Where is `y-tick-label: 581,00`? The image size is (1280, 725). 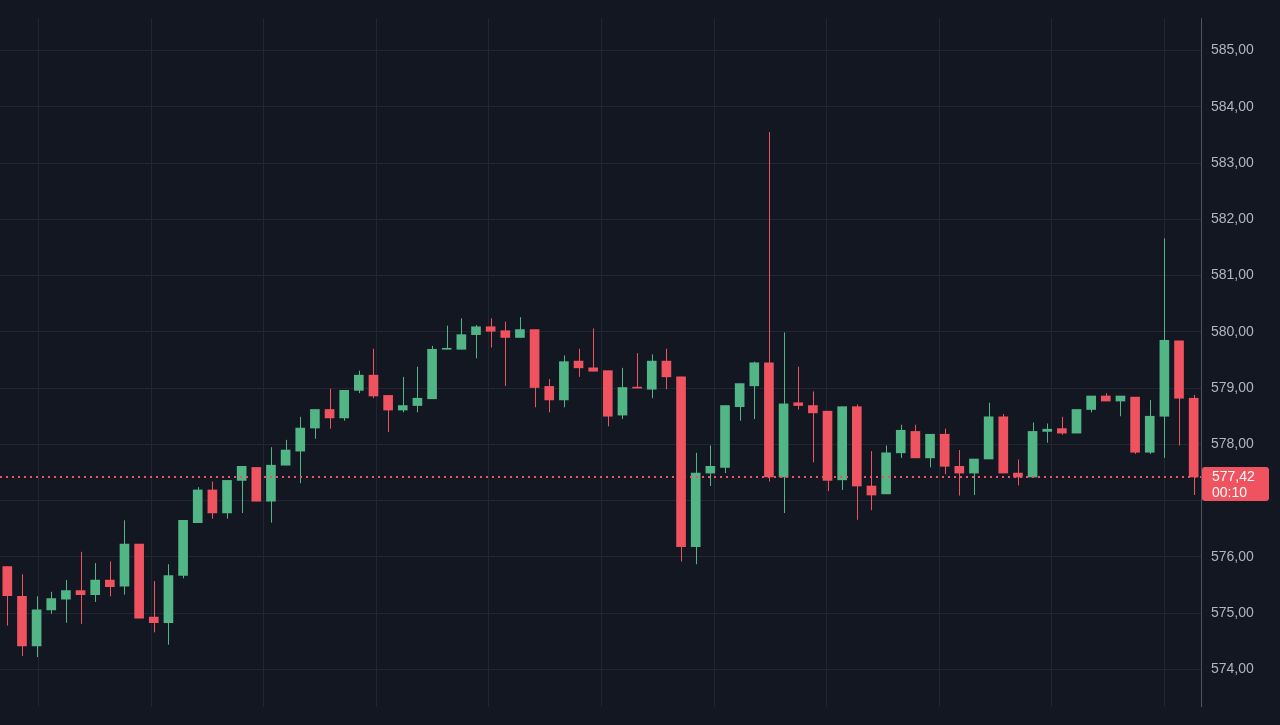 y-tick-label: 581,00 is located at coordinates (1233, 274).